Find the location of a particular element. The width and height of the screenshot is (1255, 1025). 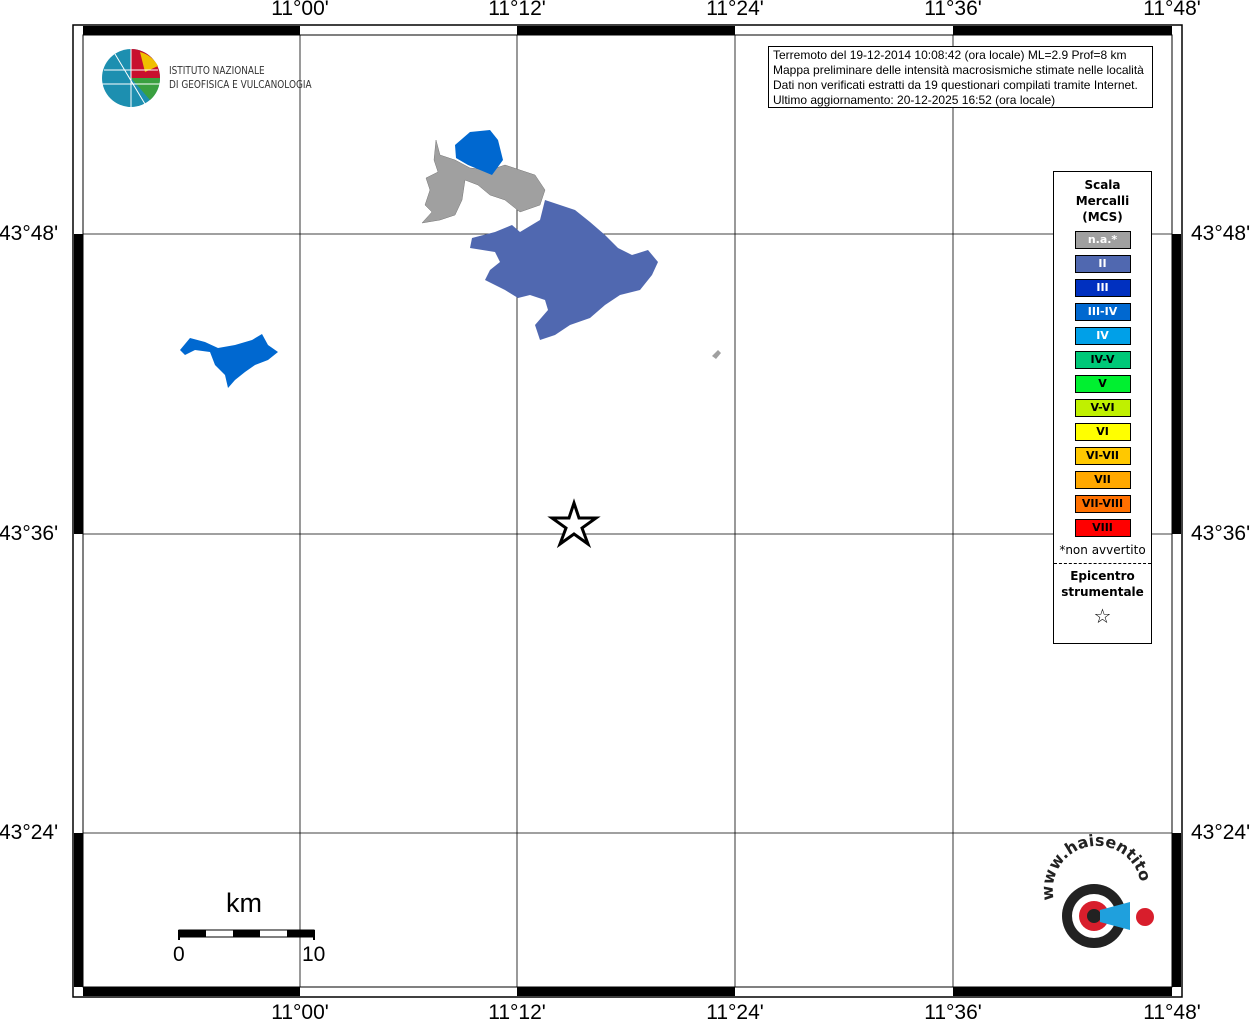

lon-tick-top: 11°12' is located at coordinates (517, 10).